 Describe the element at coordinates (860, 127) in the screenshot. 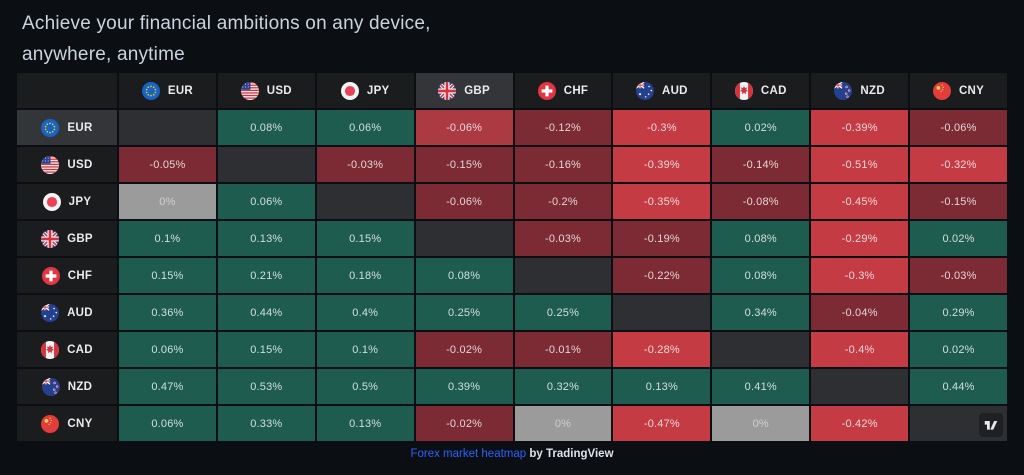

I see `cell-eur-nzd: -0.39%` at that location.